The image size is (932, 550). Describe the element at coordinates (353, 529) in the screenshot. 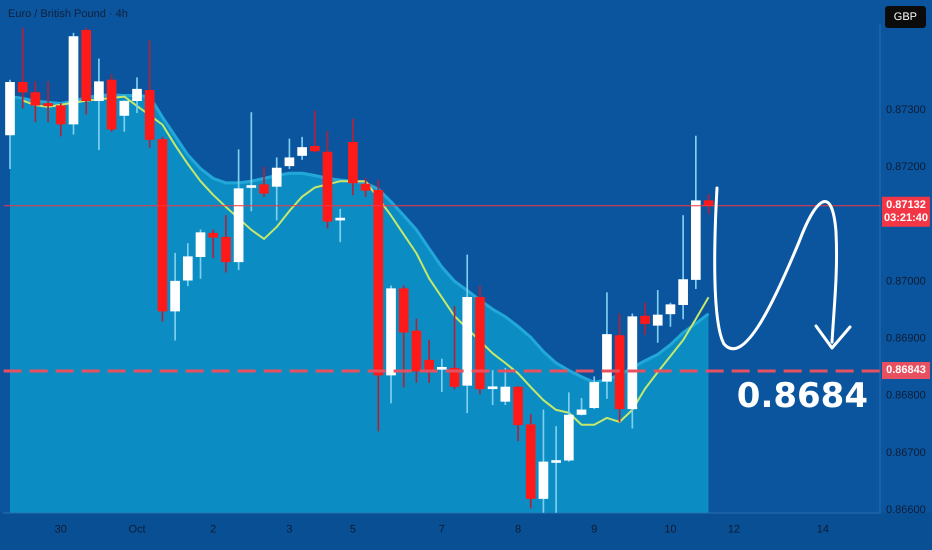

I see `x-tick-label: 5` at that location.